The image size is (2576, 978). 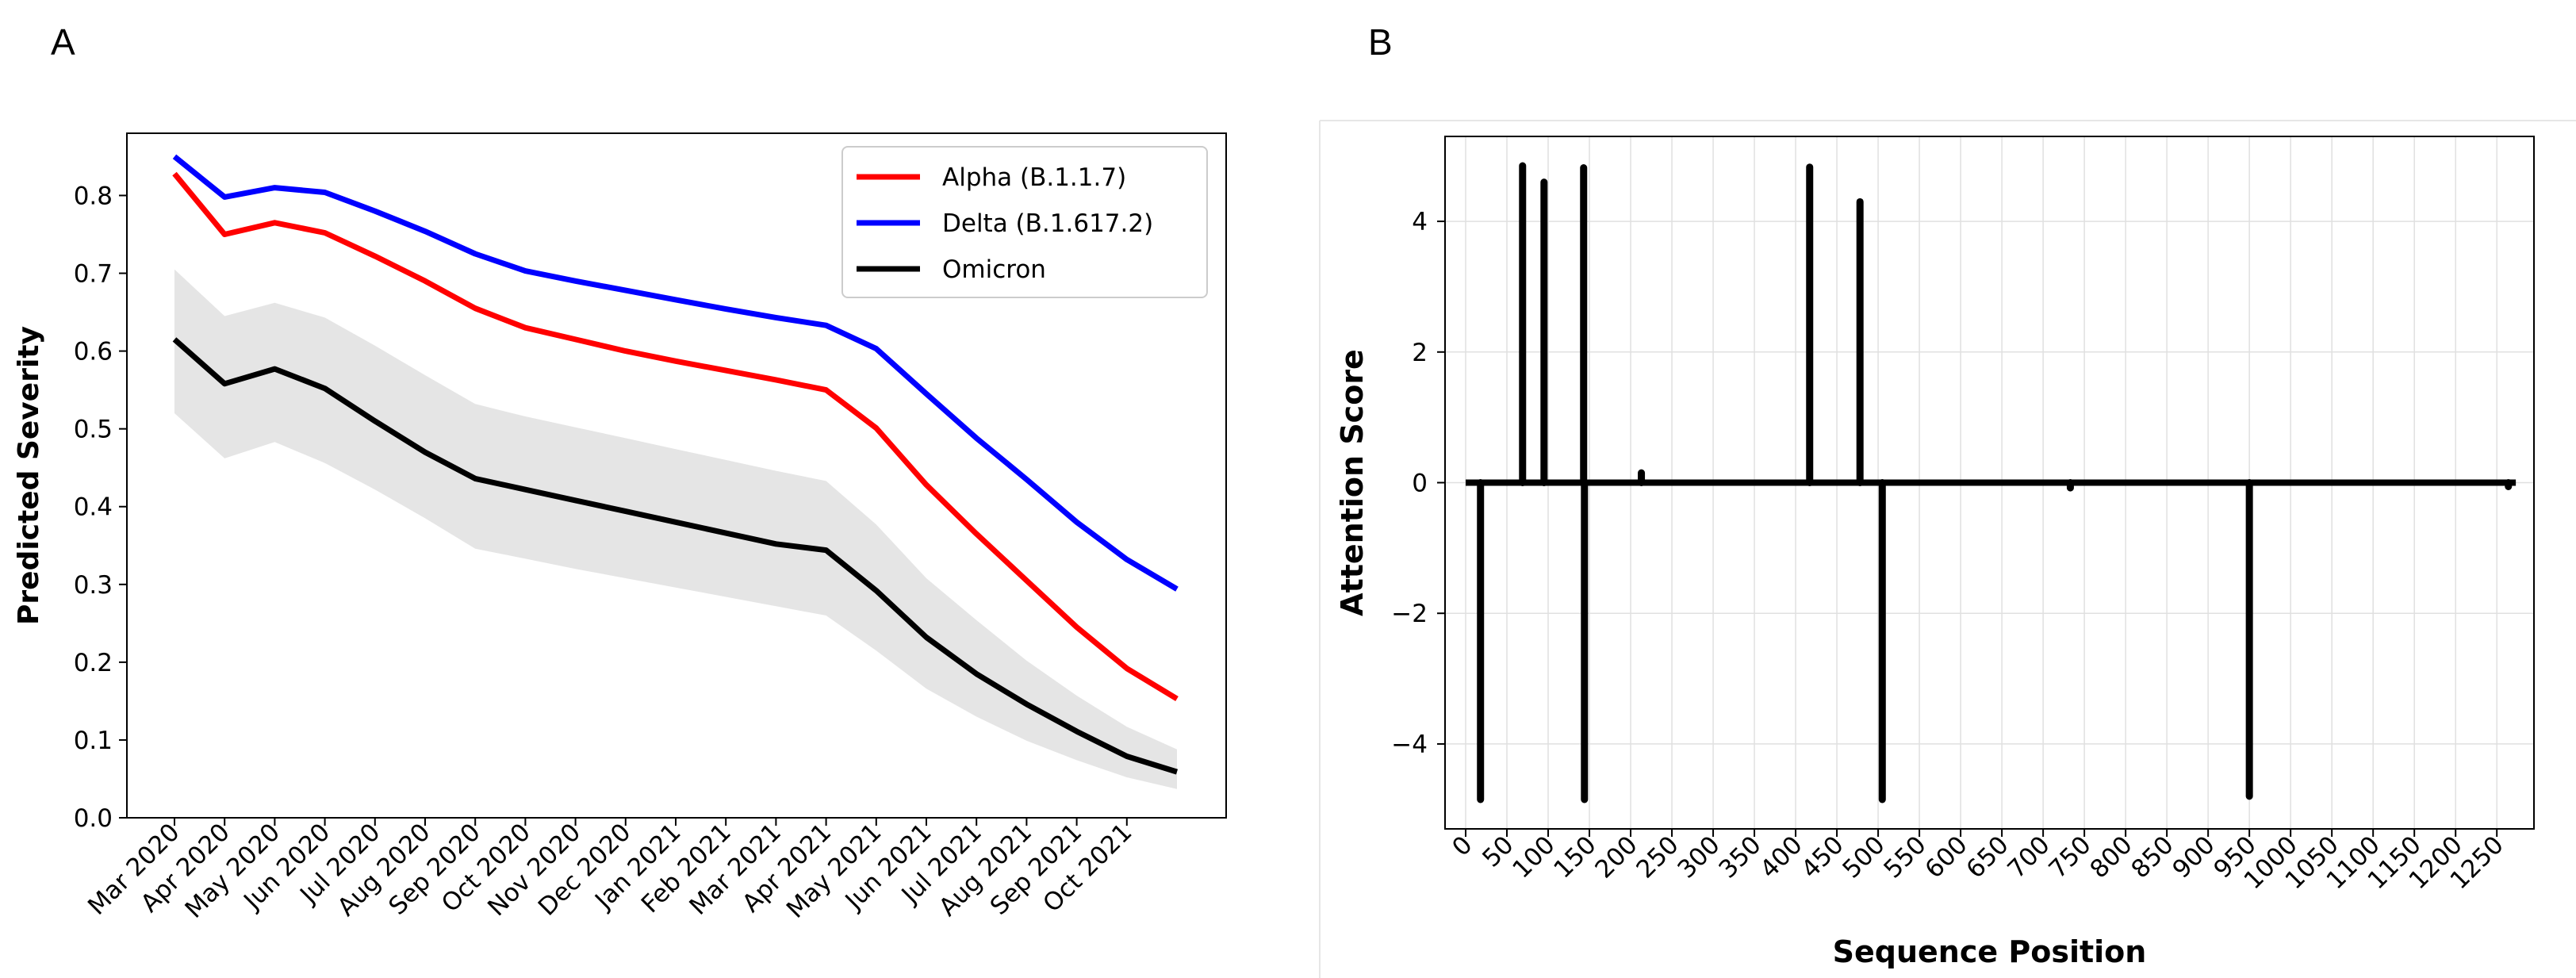 What do you see at coordinates (994, 269) in the screenshot?
I see `chart-a-legend-label: Omicron` at bounding box center [994, 269].